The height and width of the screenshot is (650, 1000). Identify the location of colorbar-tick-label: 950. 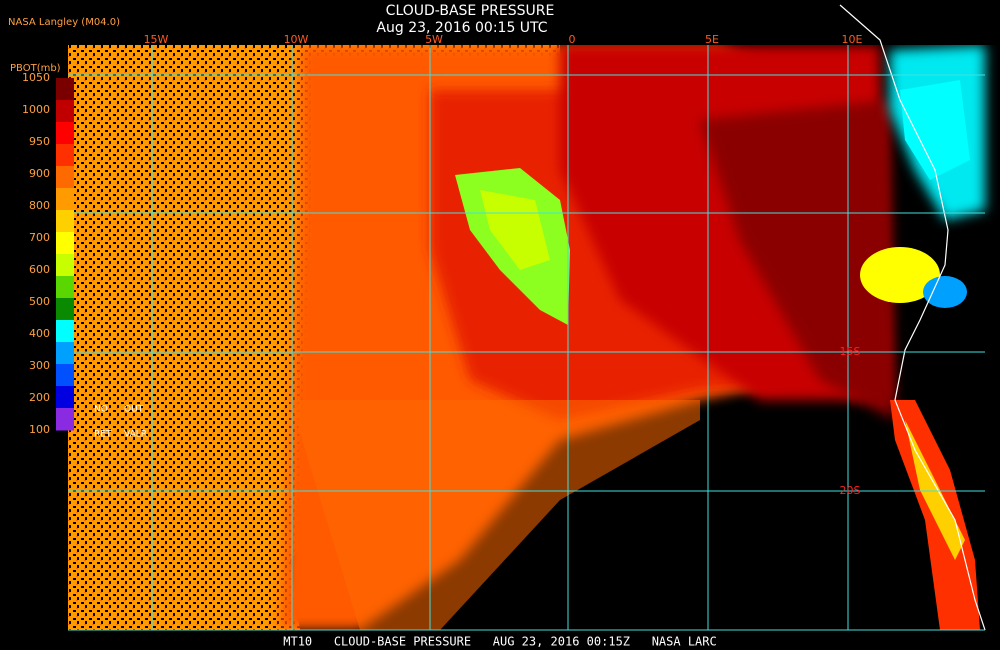
(39, 141).